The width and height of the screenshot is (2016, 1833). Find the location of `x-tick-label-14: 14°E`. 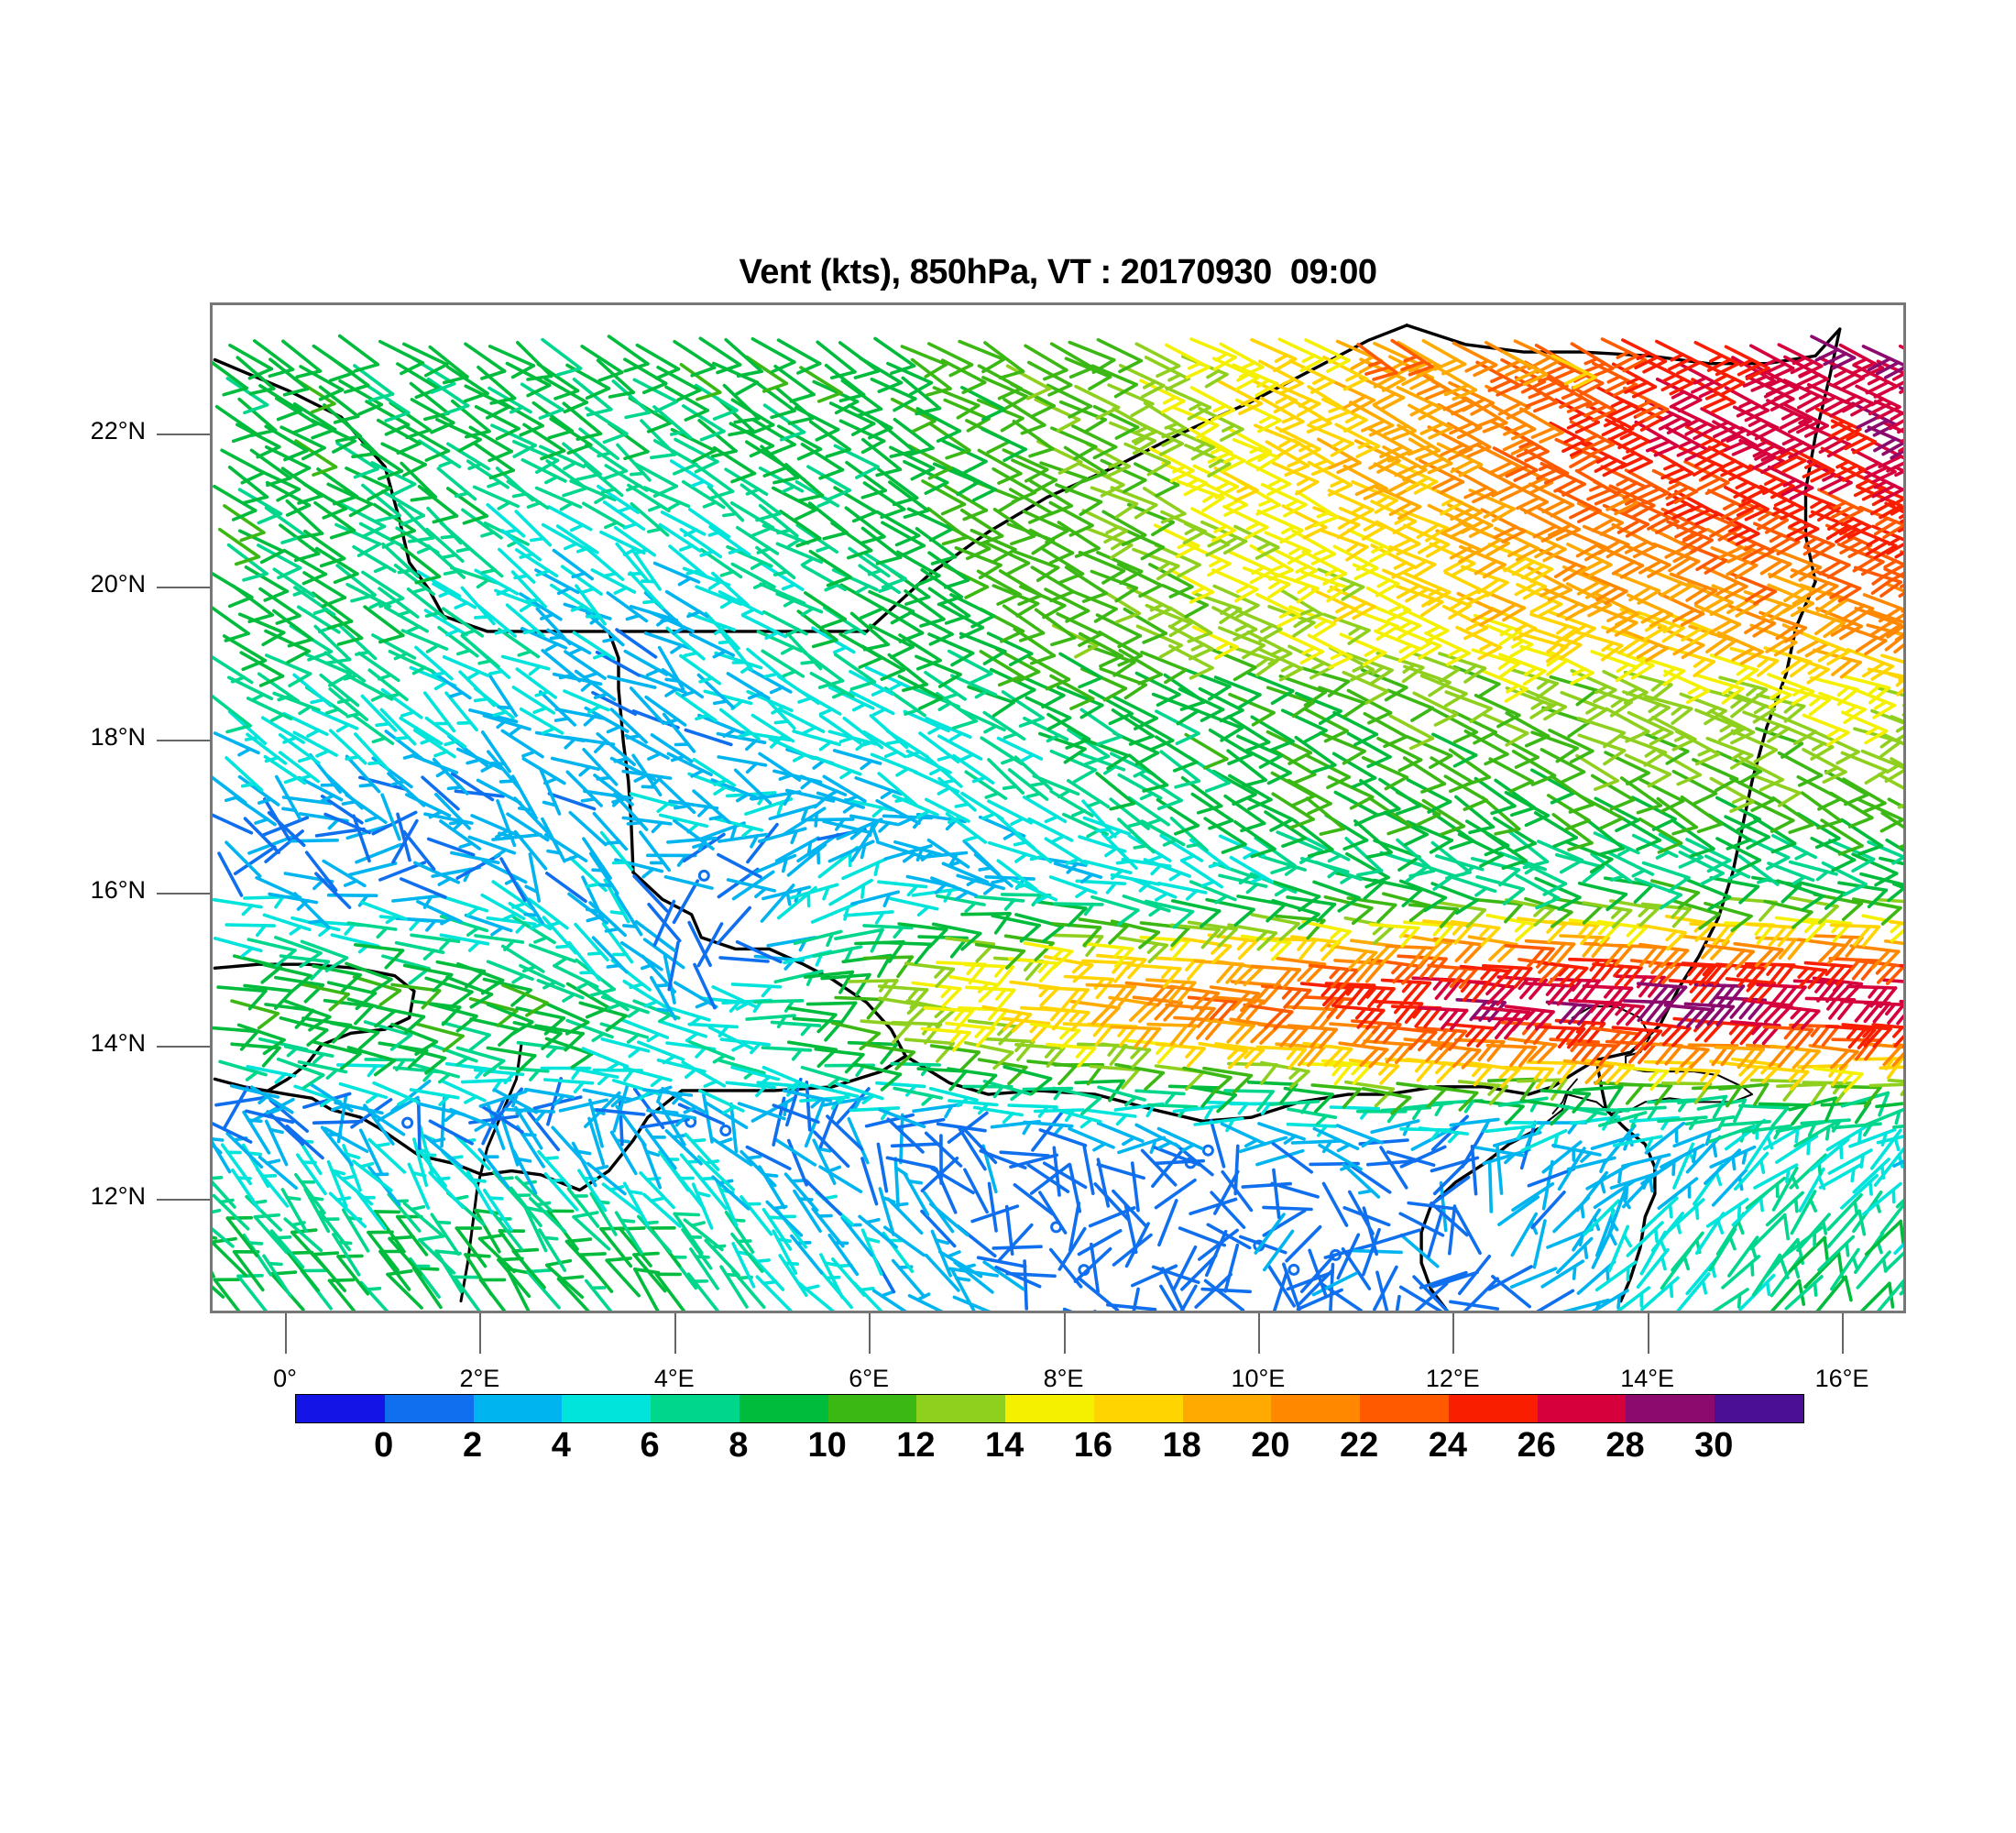

x-tick-label-14: 14°E is located at coordinates (1647, 1378).